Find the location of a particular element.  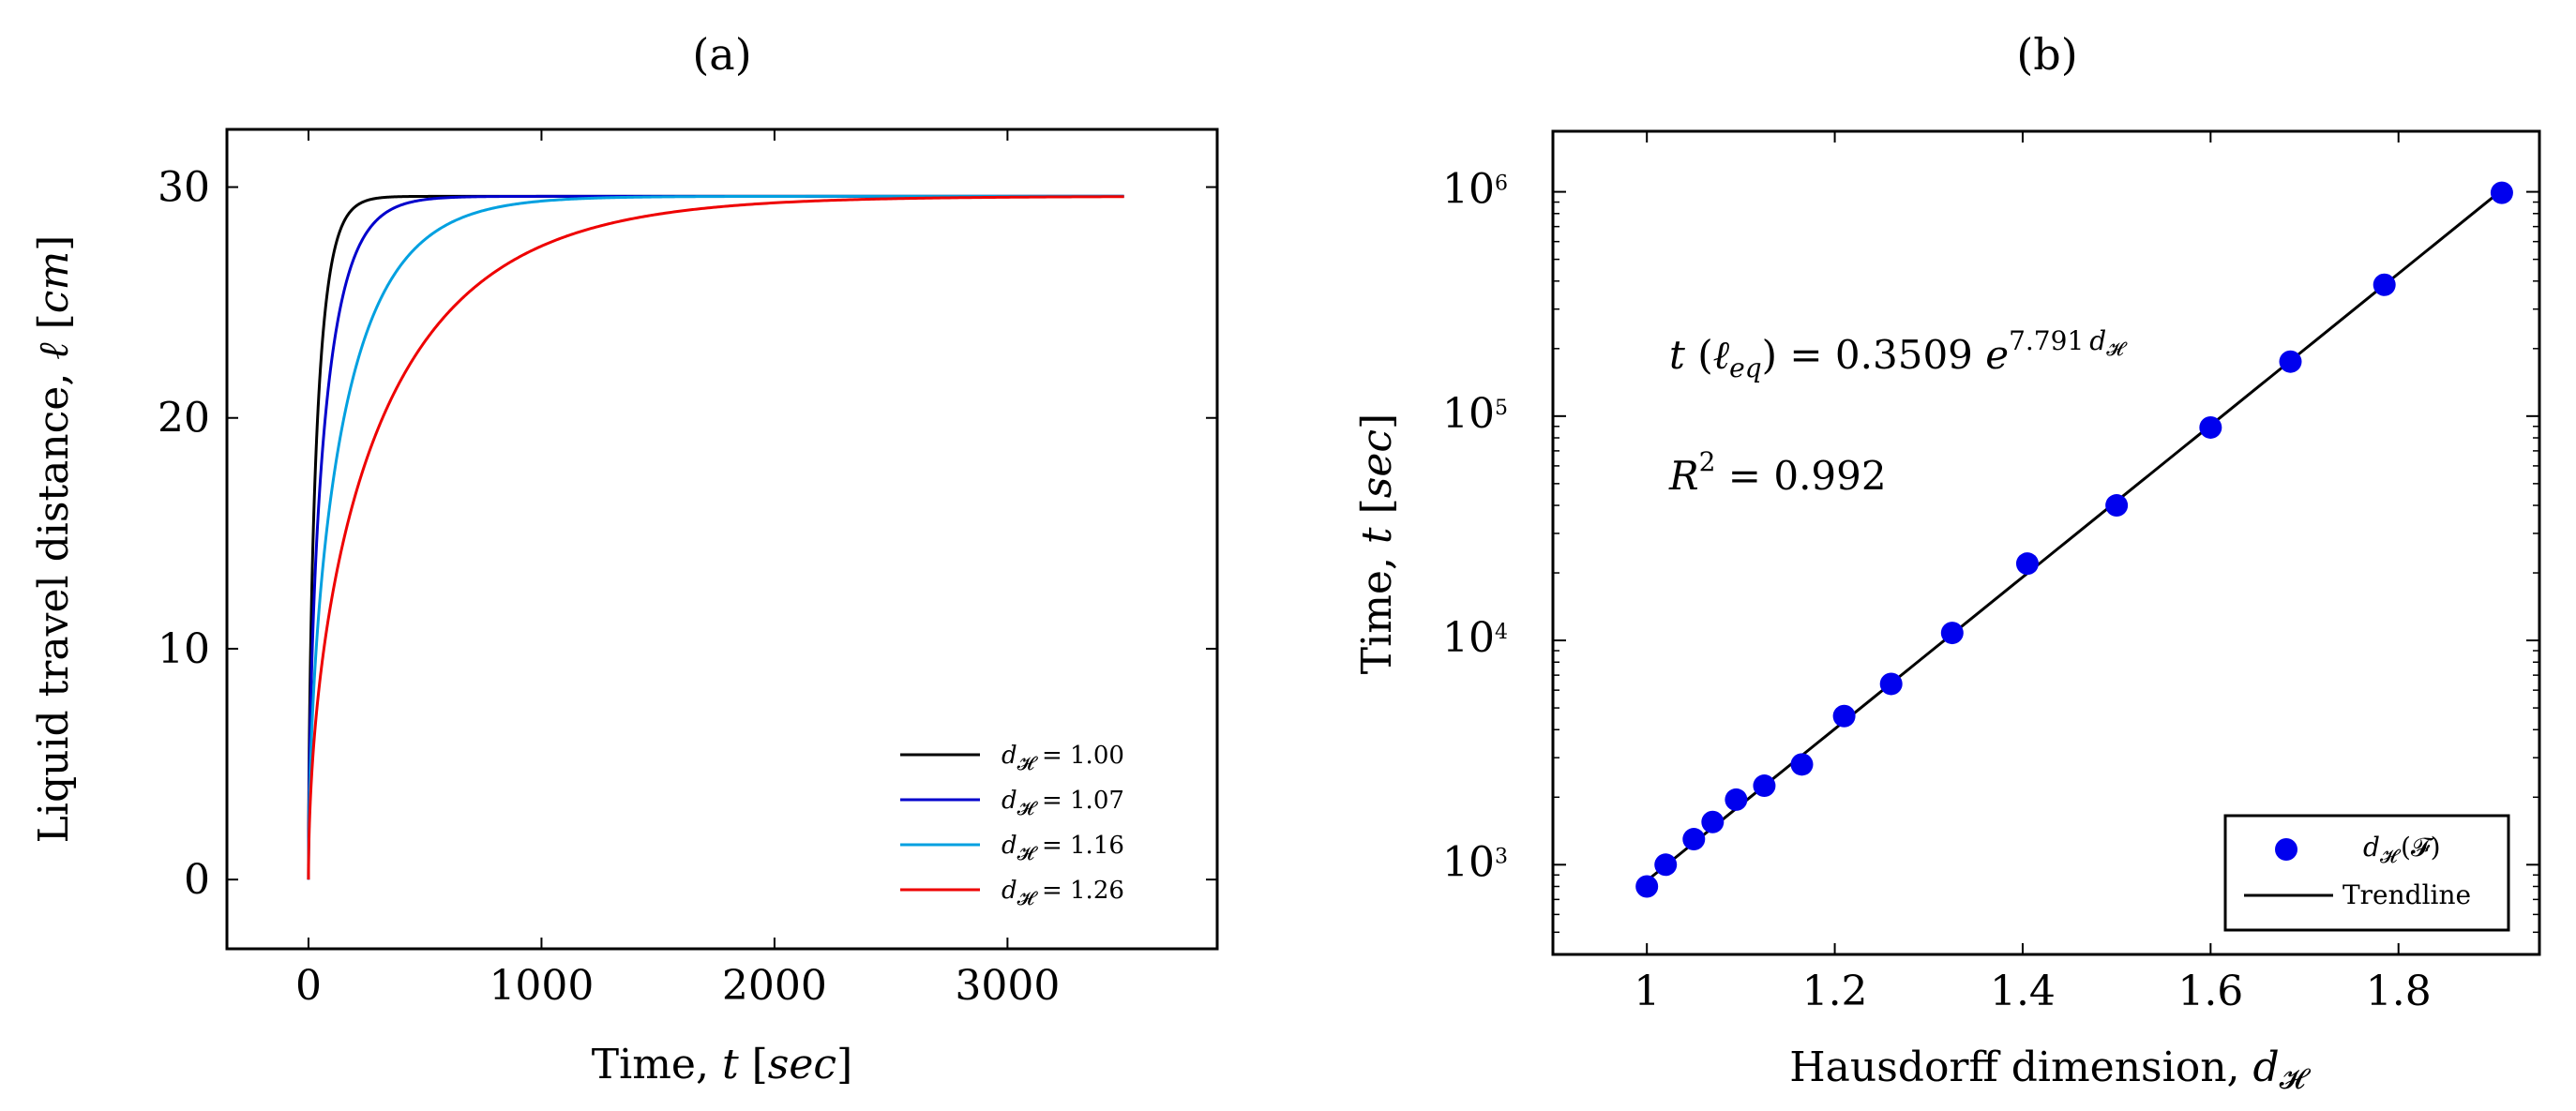

b-x-tick-label-0: 1 is located at coordinates (1647, 992).